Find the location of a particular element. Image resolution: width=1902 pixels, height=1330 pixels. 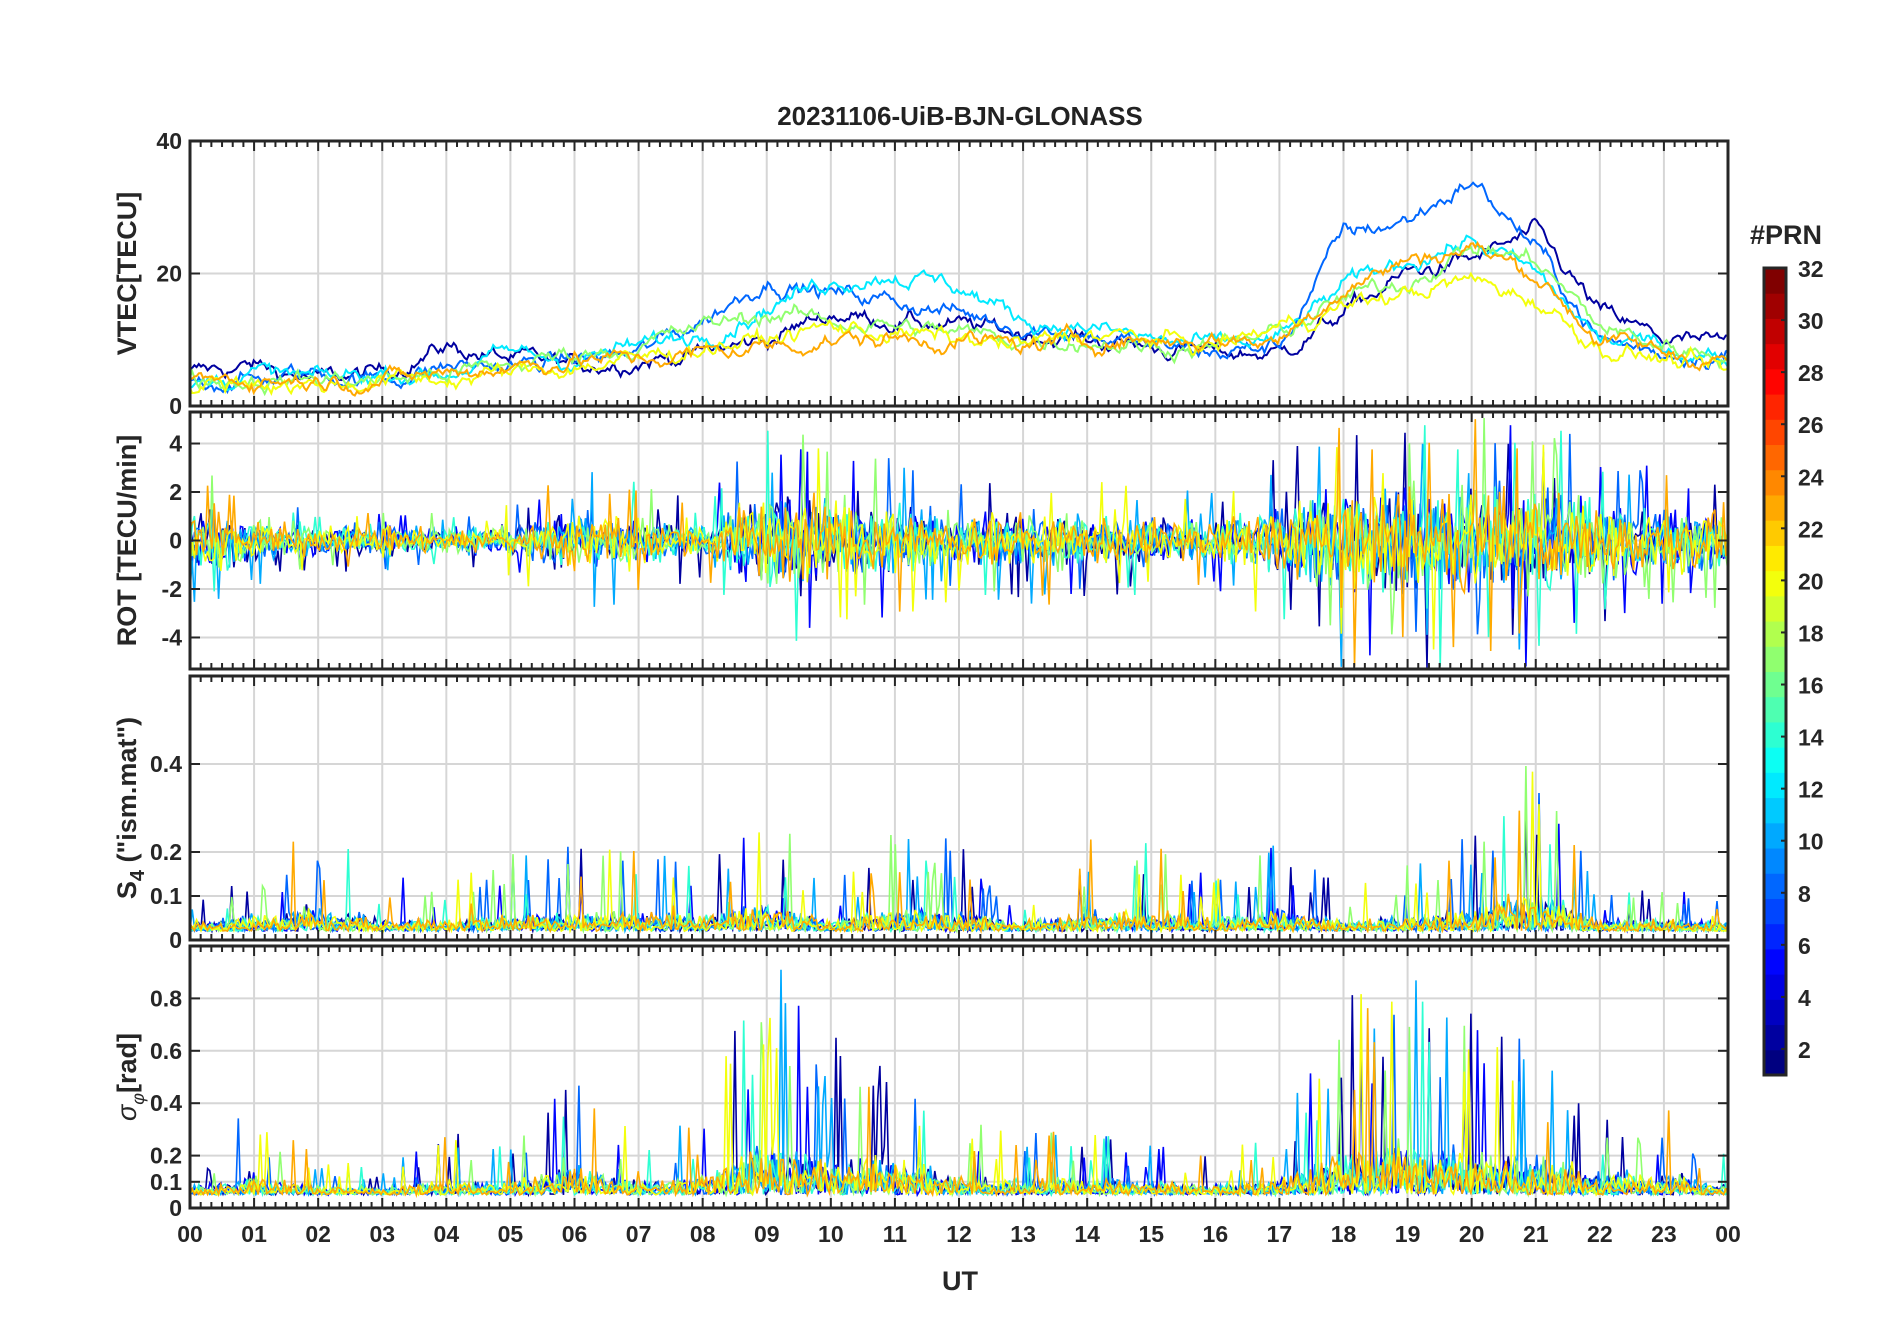

colorbar-tick-label: 14 is located at coordinates (1811, 738).